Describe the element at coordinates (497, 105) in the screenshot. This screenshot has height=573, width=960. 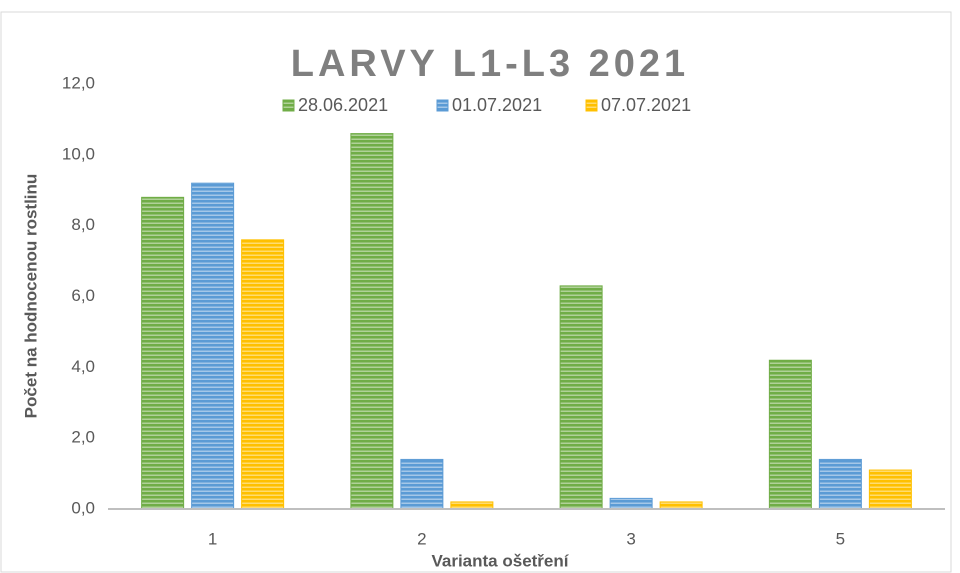
I see `legend-label: 01.07.2021` at that location.